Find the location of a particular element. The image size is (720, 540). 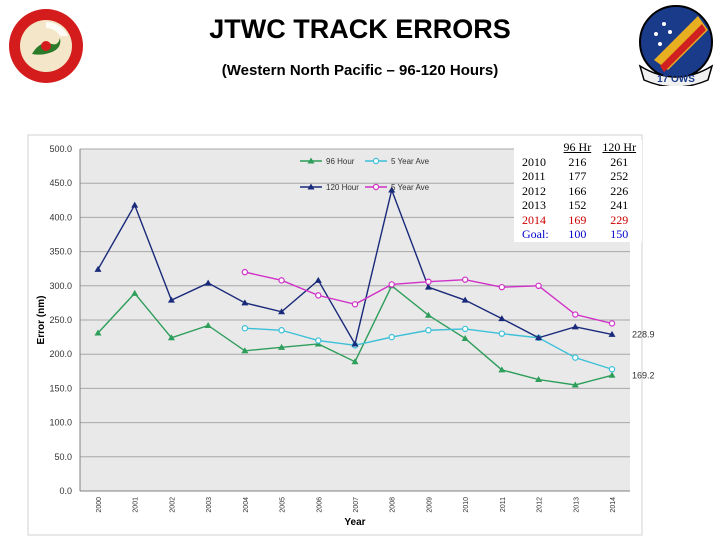

legend-entry: 120 Hour is located at coordinates (329, 187).